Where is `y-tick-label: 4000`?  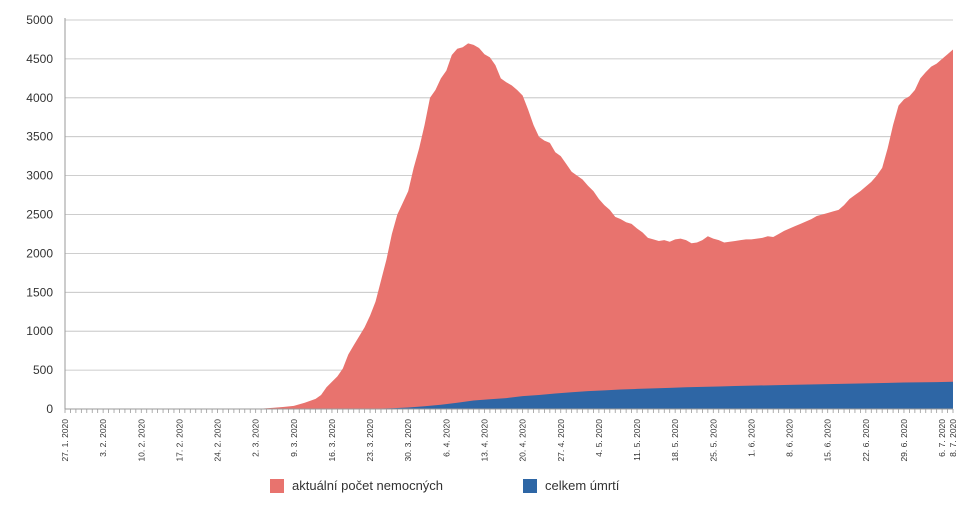
y-tick-label: 4000 is located at coordinates (39, 98).